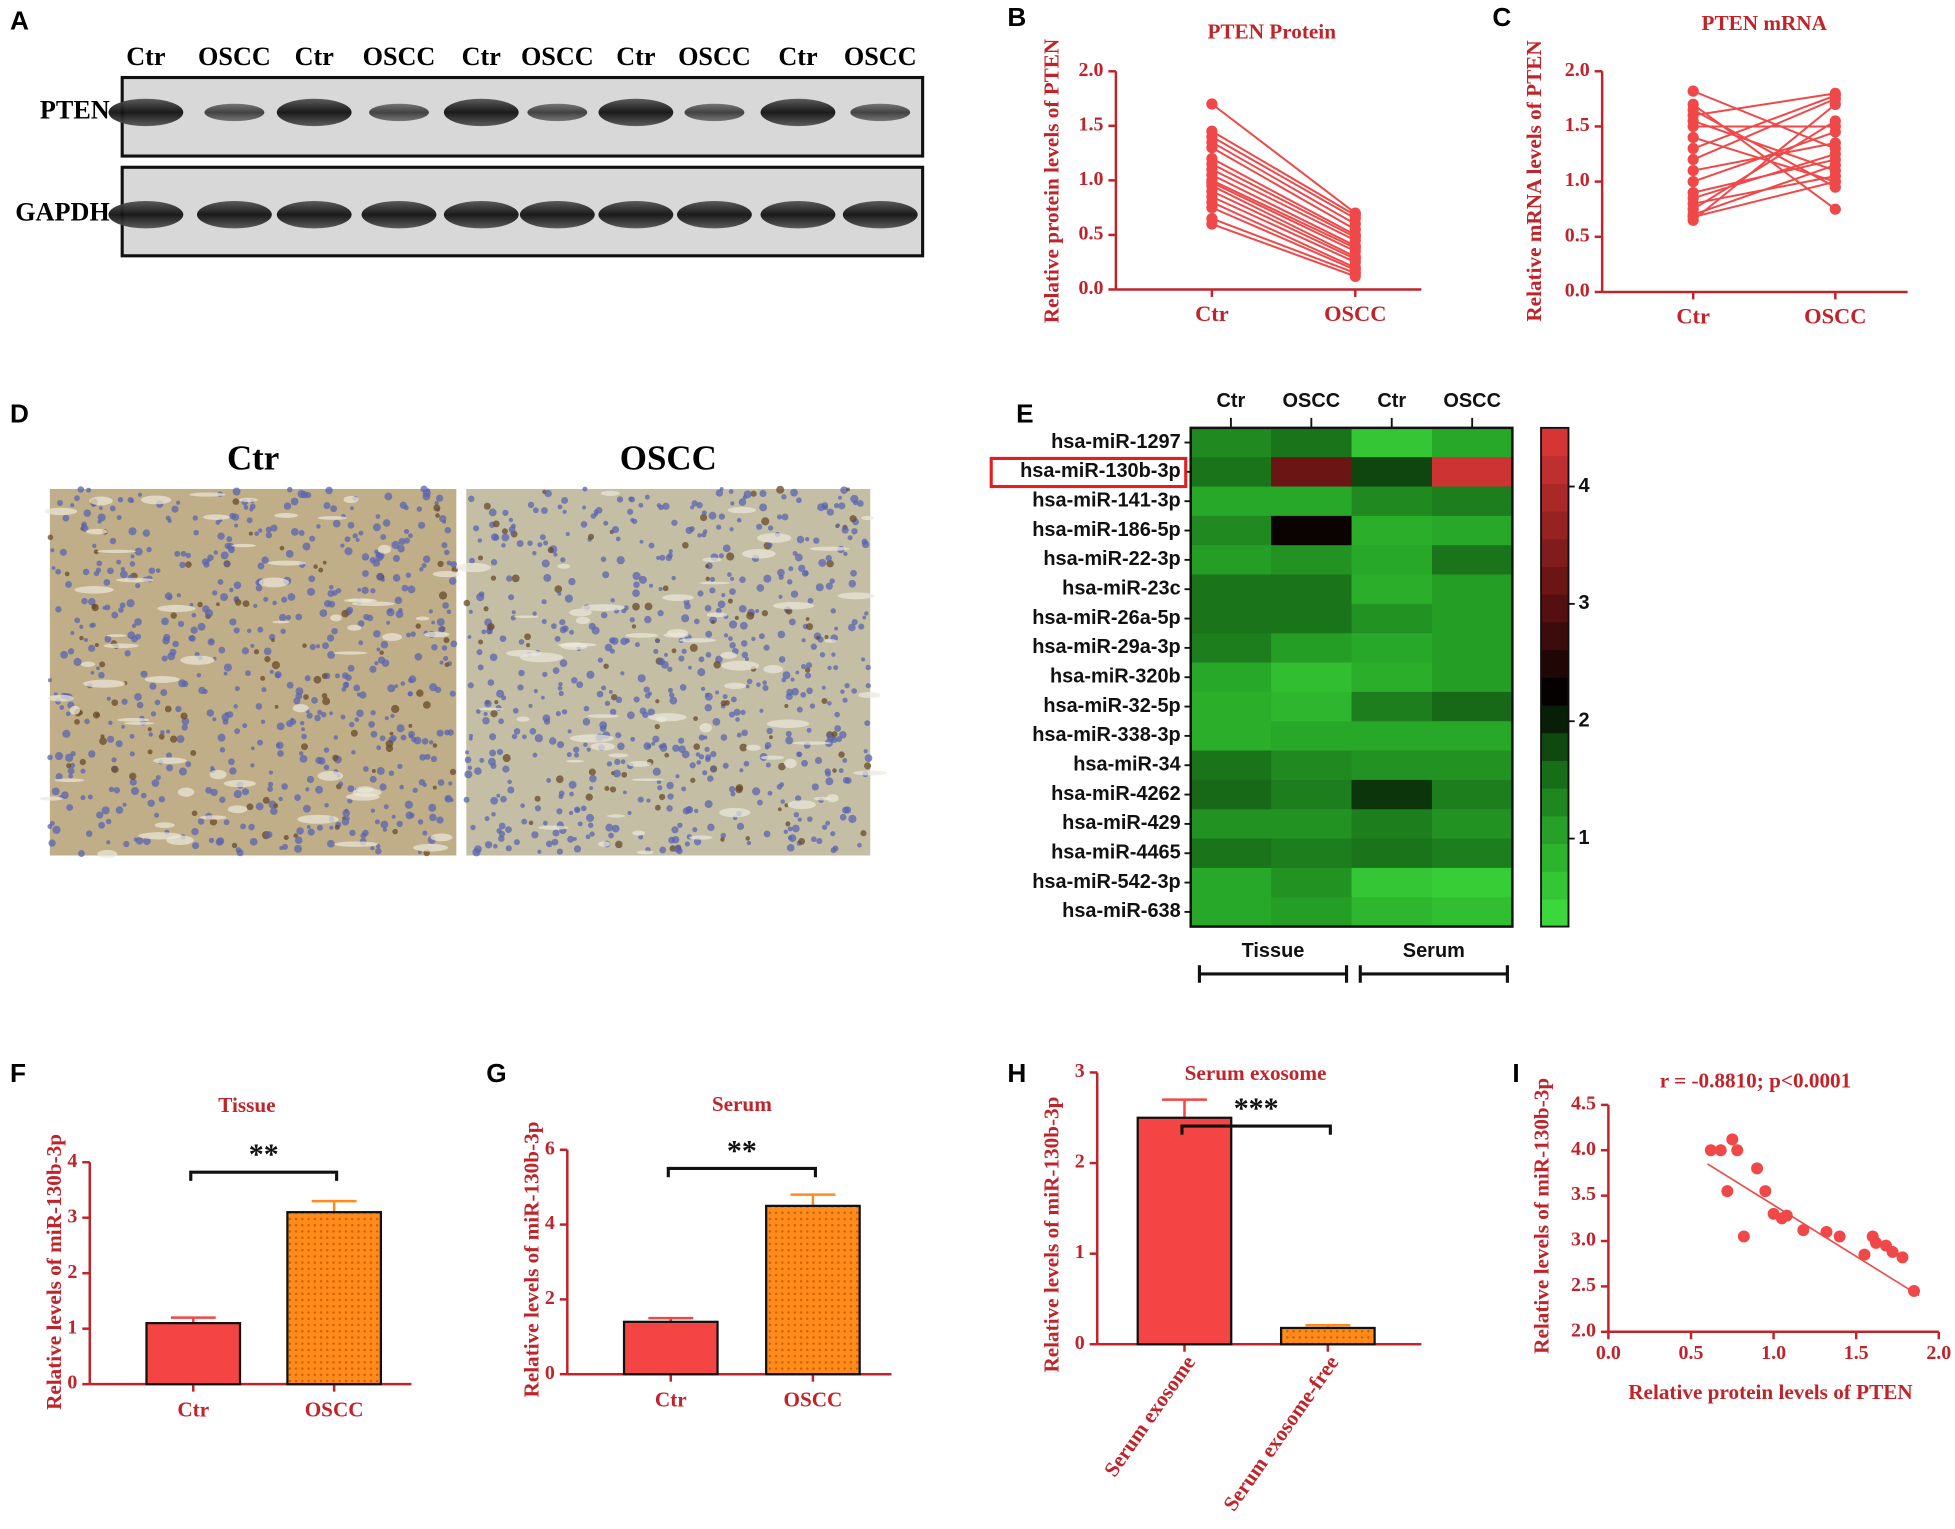 The image size is (1955, 1529). Describe the element at coordinates (742, 1150) in the screenshot. I see `significance: **` at that location.